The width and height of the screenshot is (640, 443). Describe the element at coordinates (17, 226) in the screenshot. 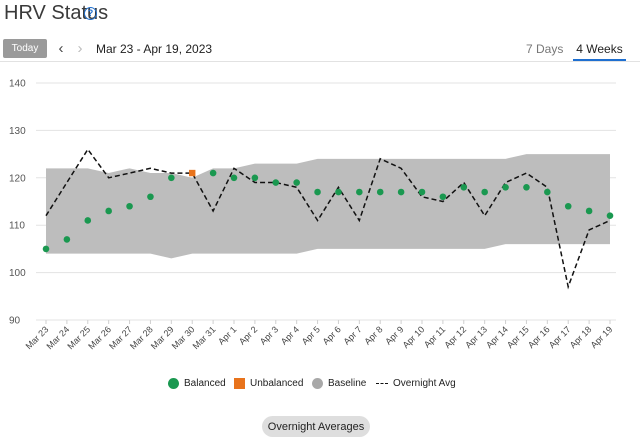

I see `y-tick-label: 110` at that location.